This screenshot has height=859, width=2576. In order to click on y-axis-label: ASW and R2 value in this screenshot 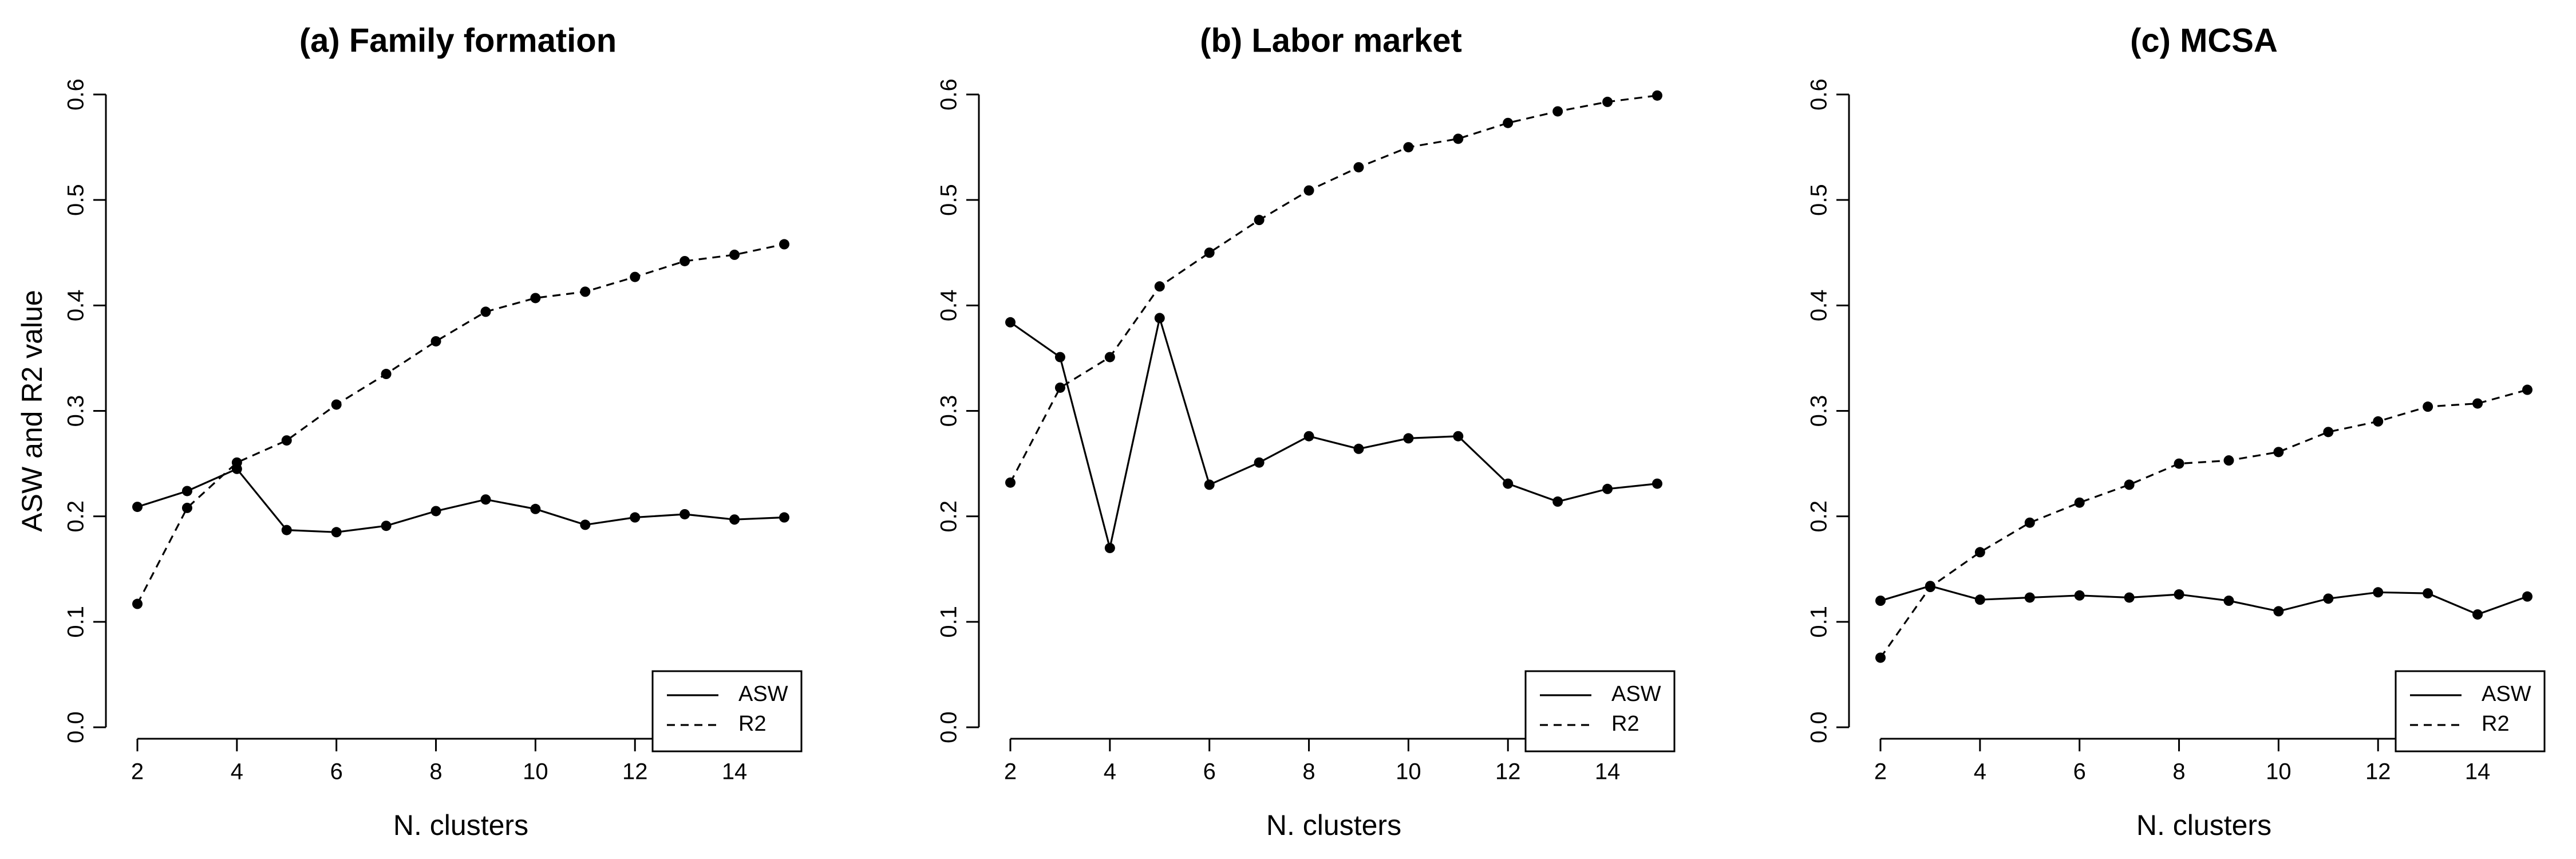, I will do `click(32, 410)`.